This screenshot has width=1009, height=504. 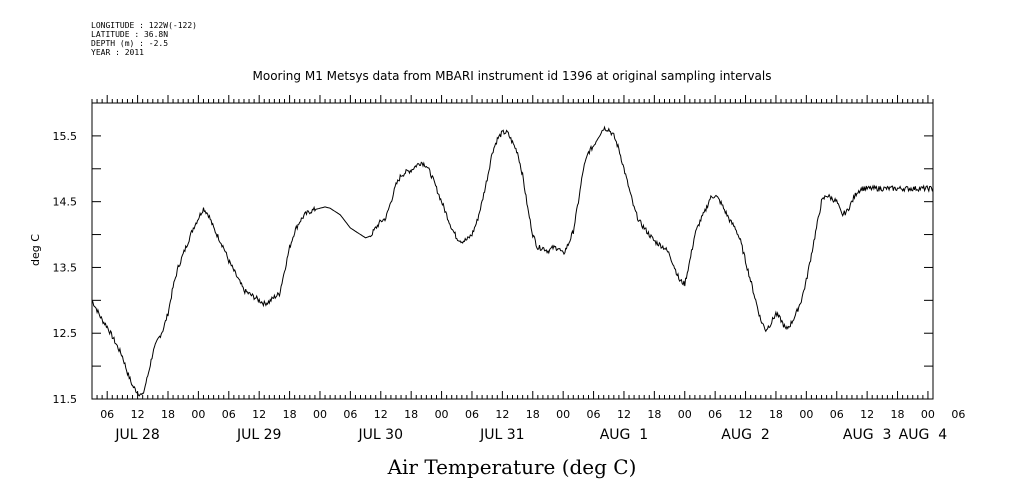 I want to click on longitude-label: LONGITUDE : 122W(-122), so click(x=144, y=25).